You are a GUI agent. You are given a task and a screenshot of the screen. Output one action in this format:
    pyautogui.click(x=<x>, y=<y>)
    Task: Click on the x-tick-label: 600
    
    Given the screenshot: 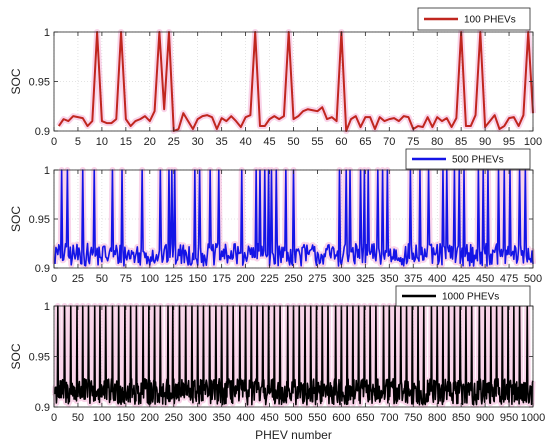 What is the action you would take?
    pyautogui.click(x=341, y=418)
    